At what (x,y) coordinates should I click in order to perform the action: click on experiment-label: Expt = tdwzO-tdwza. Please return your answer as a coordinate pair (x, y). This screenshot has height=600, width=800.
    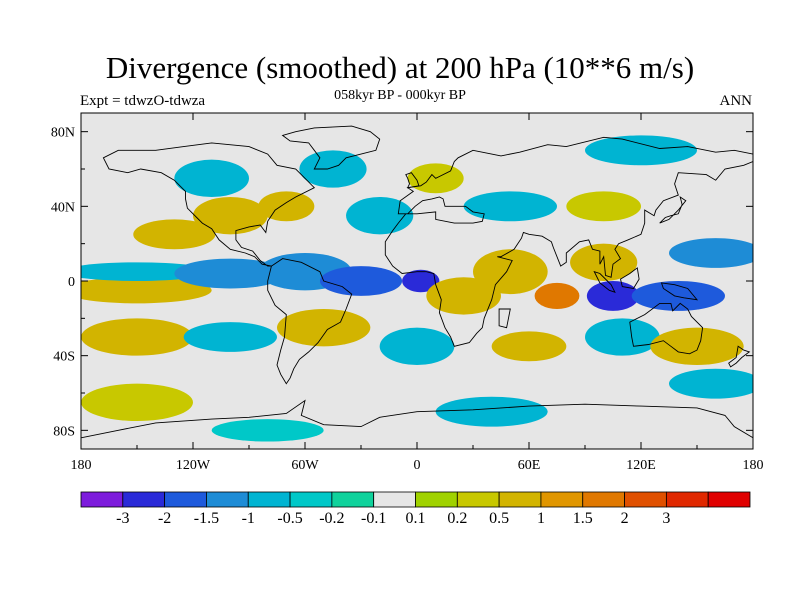
    Looking at the image, I should click on (143, 101).